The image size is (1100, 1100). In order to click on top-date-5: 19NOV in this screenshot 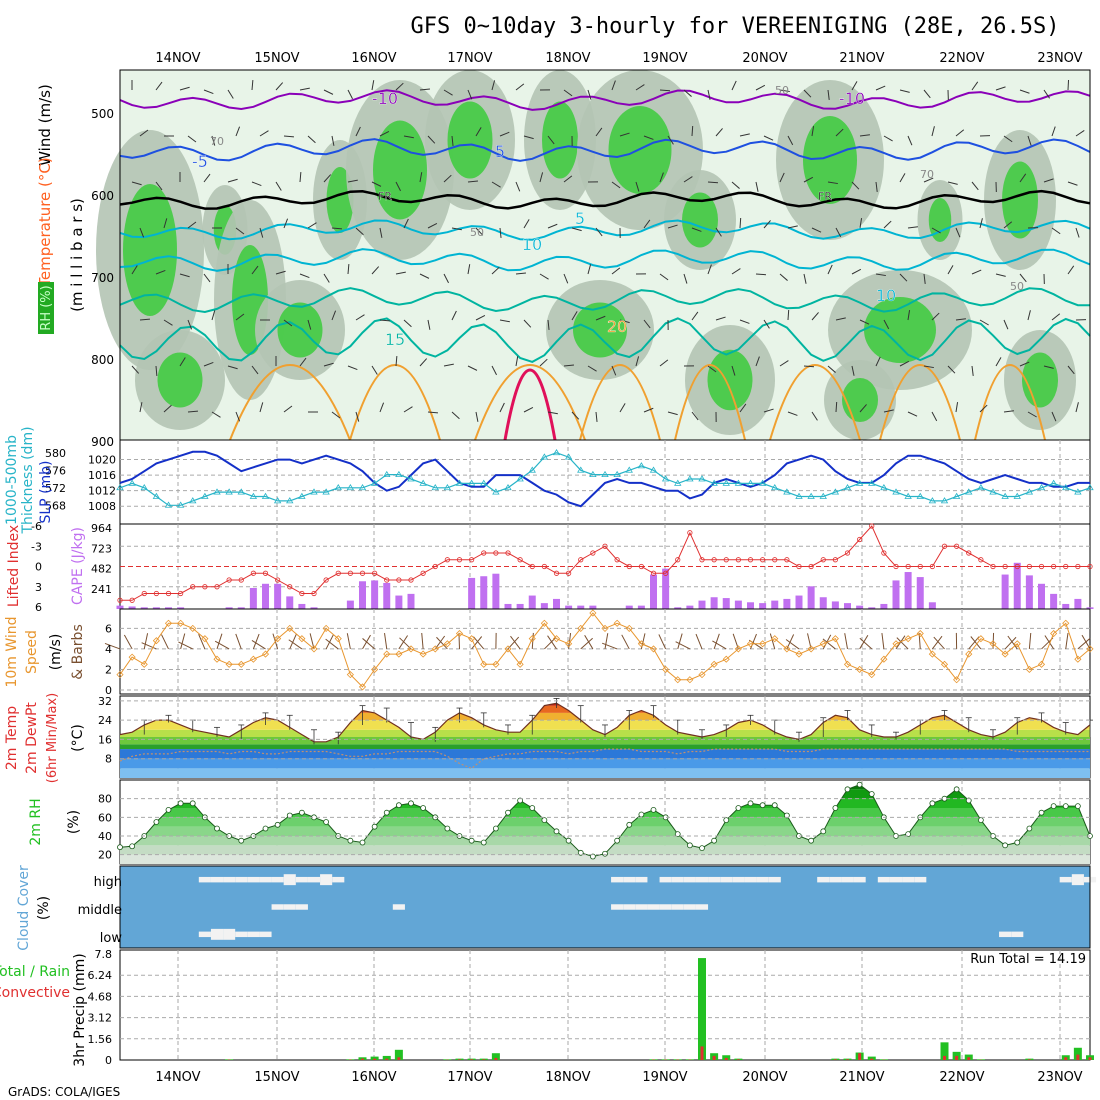, I will do `click(664, 58)`.